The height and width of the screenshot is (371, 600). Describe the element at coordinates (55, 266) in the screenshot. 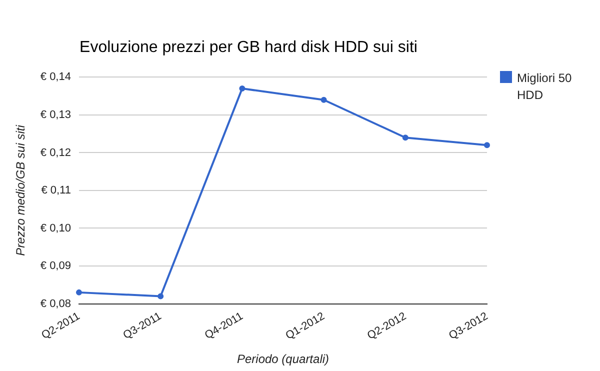

I see `y-tick-label: € 0,09` at that location.